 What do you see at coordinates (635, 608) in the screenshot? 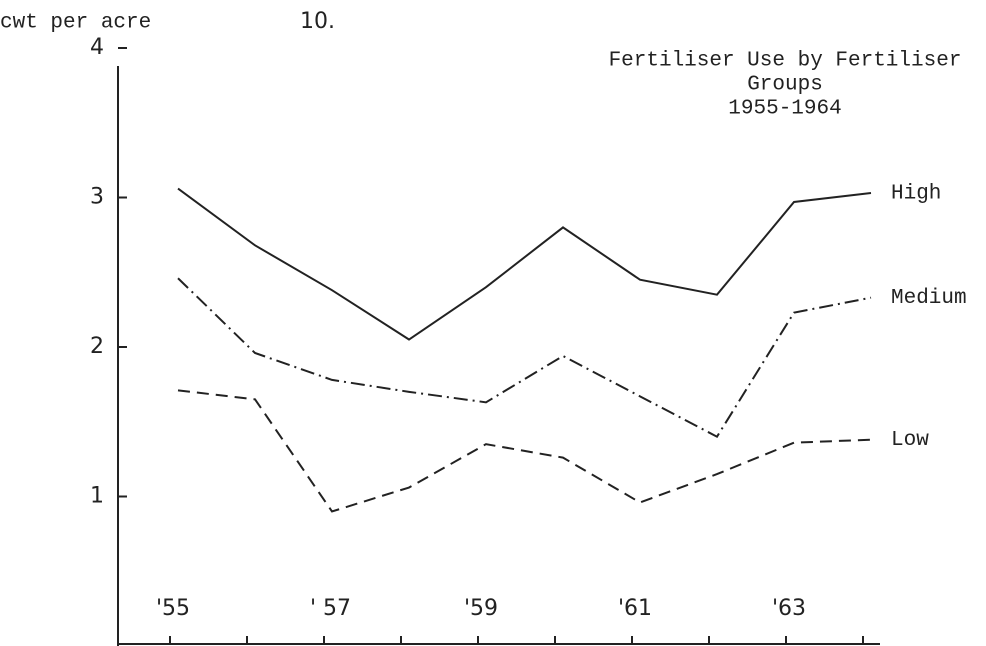
I see `x-tick-label: '61` at bounding box center [635, 608].